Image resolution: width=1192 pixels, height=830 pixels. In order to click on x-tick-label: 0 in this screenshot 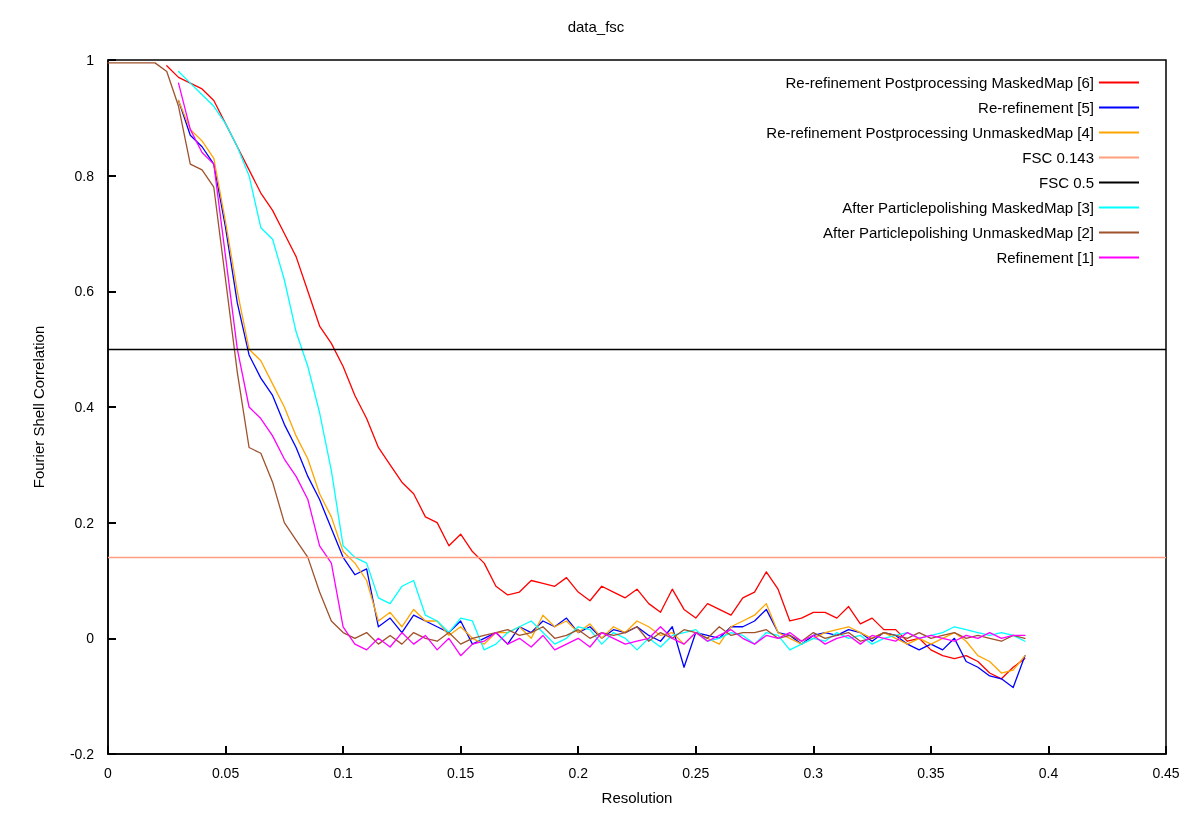, I will do `click(108, 773)`.